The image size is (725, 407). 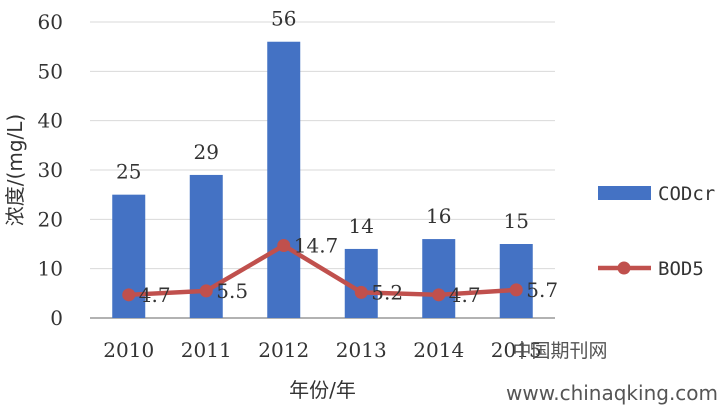 I want to click on y-tick-label: 0, so click(x=56, y=318).